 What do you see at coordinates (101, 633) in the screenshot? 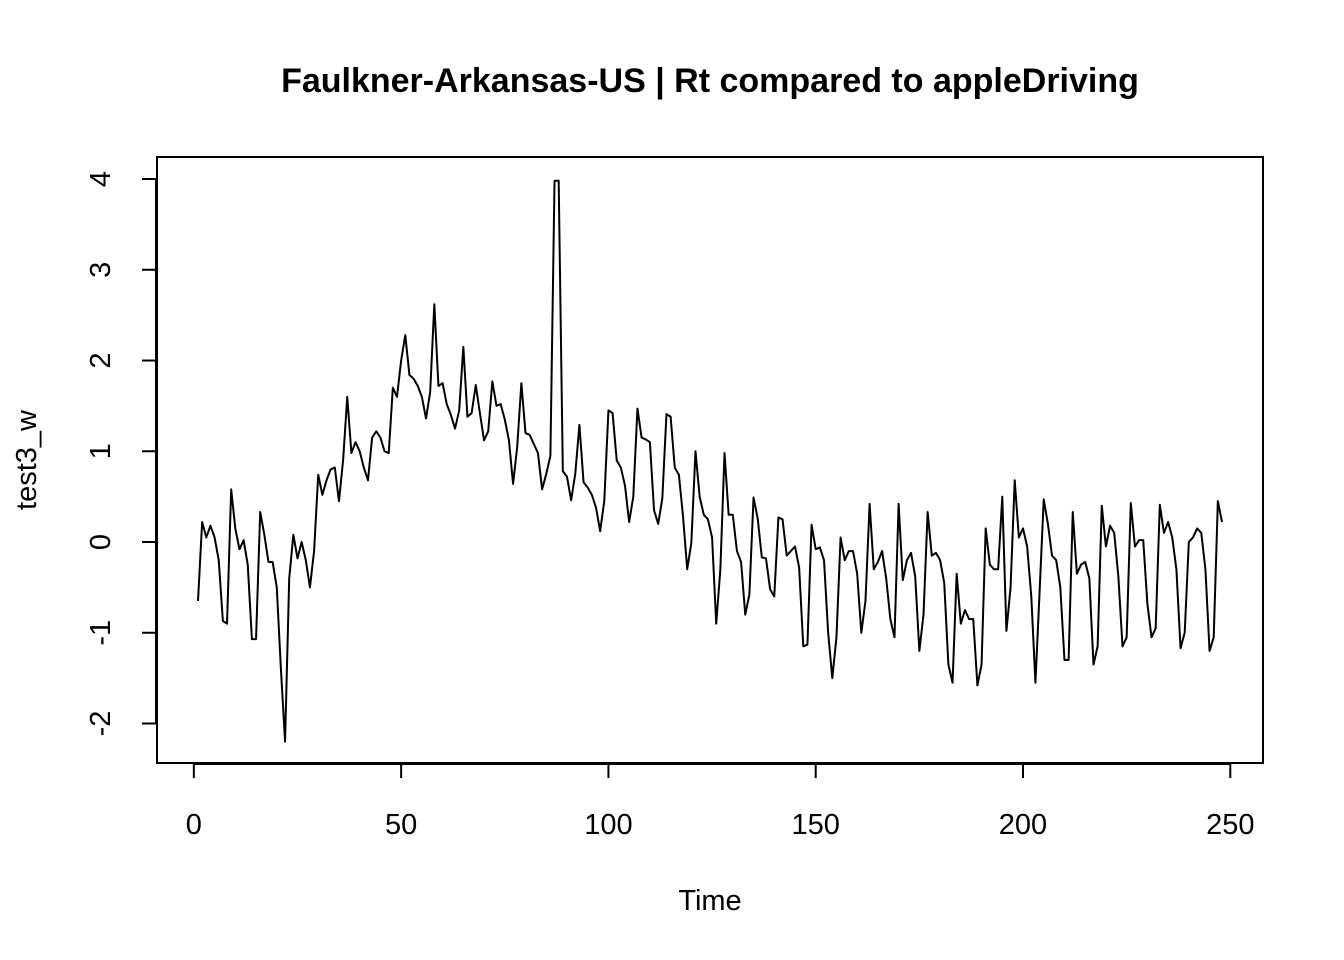
I see `y-tick-label: -1` at bounding box center [101, 633].